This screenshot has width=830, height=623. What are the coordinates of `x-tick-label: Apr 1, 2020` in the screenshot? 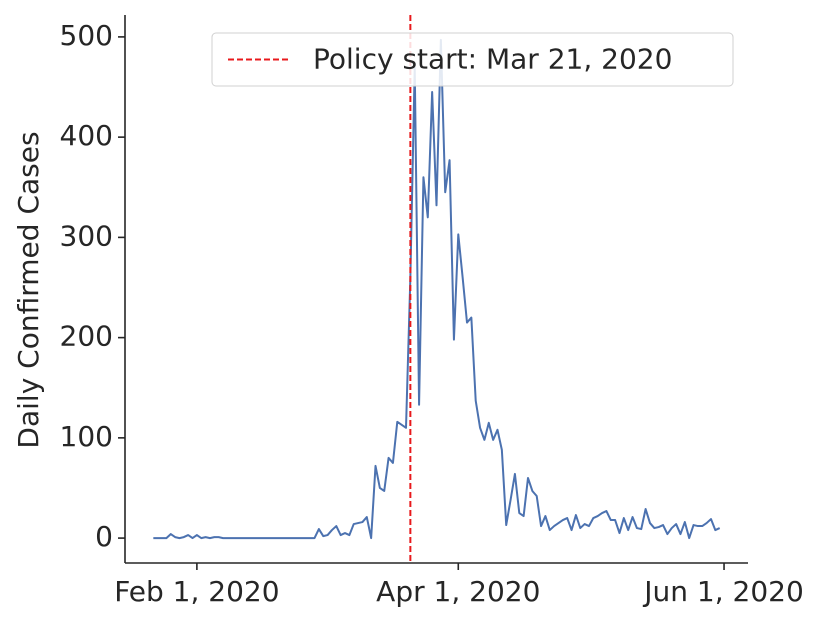 It's located at (458, 591).